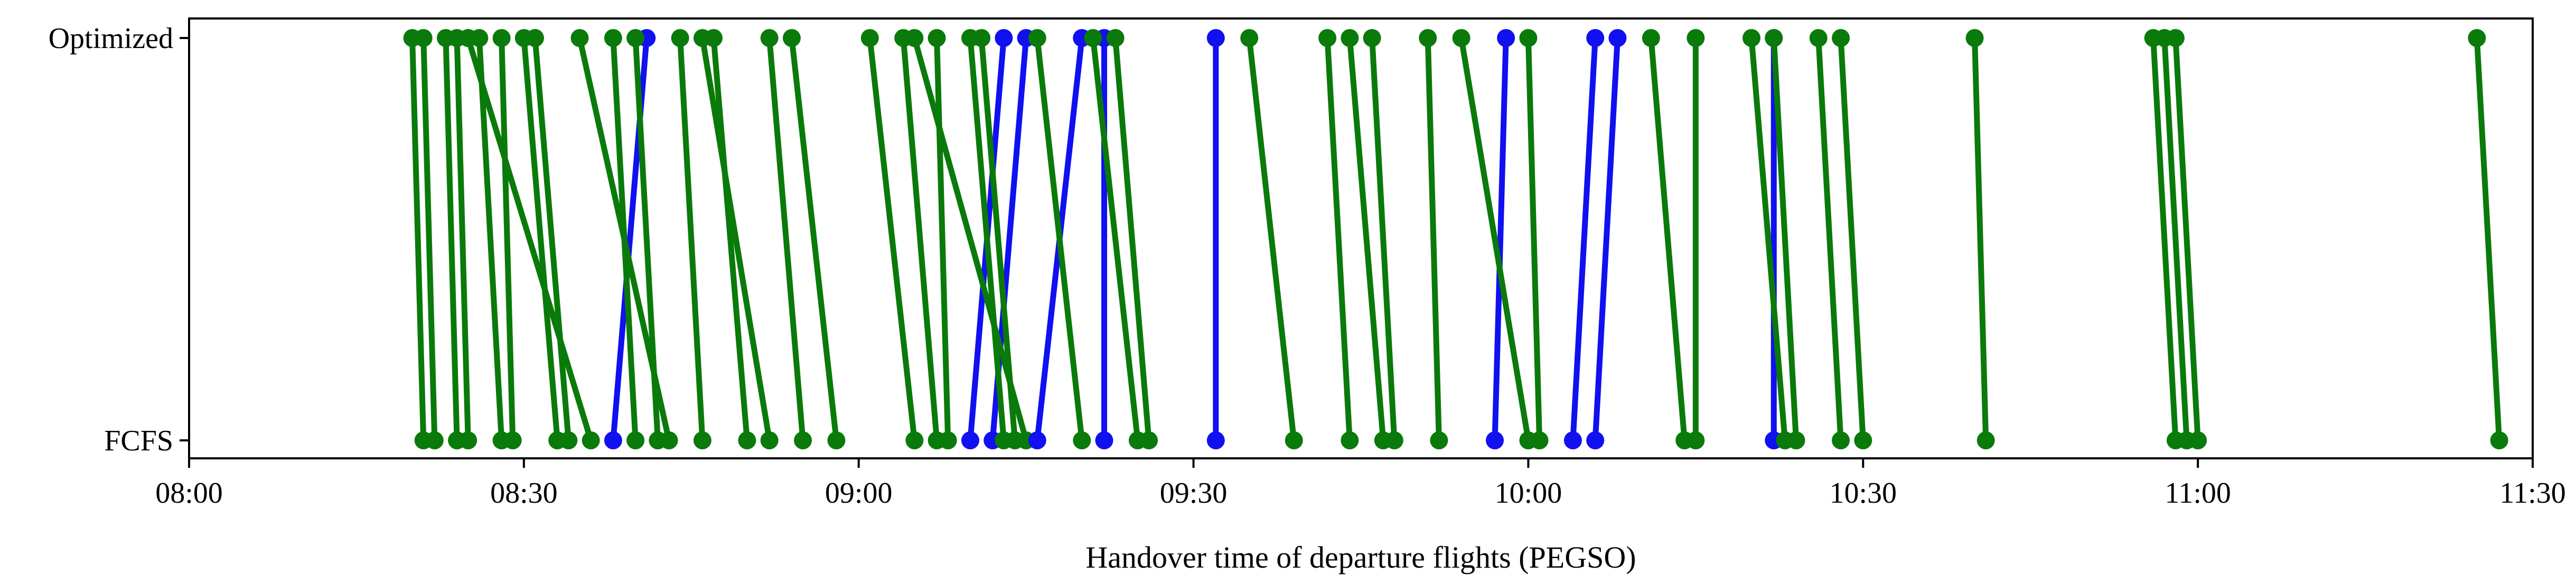 The height and width of the screenshot is (584, 2576). What do you see at coordinates (2198, 493) in the screenshot?
I see `x-tick-label: 11:00` at bounding box center [2198, 493].